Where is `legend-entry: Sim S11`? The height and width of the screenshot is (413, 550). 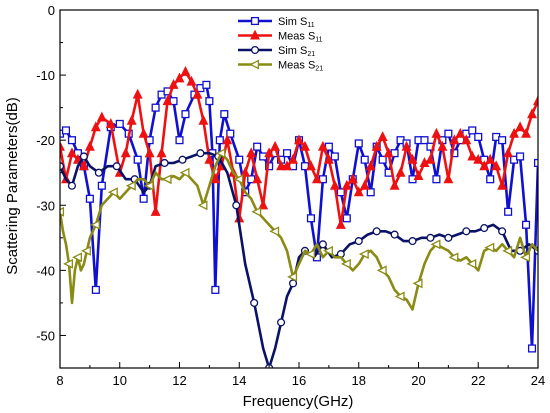
legend-entry: Sim S11 is located at coordinates (276, 22).